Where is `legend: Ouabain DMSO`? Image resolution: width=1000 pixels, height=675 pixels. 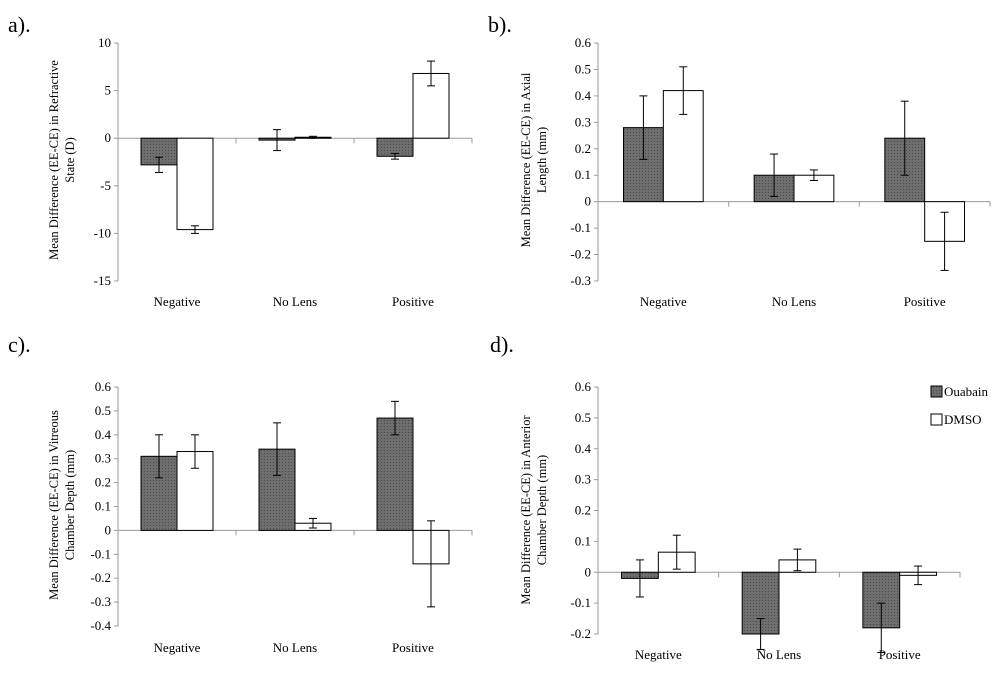
legend: Ouabain DMSO is located at coordinates (959, 405).